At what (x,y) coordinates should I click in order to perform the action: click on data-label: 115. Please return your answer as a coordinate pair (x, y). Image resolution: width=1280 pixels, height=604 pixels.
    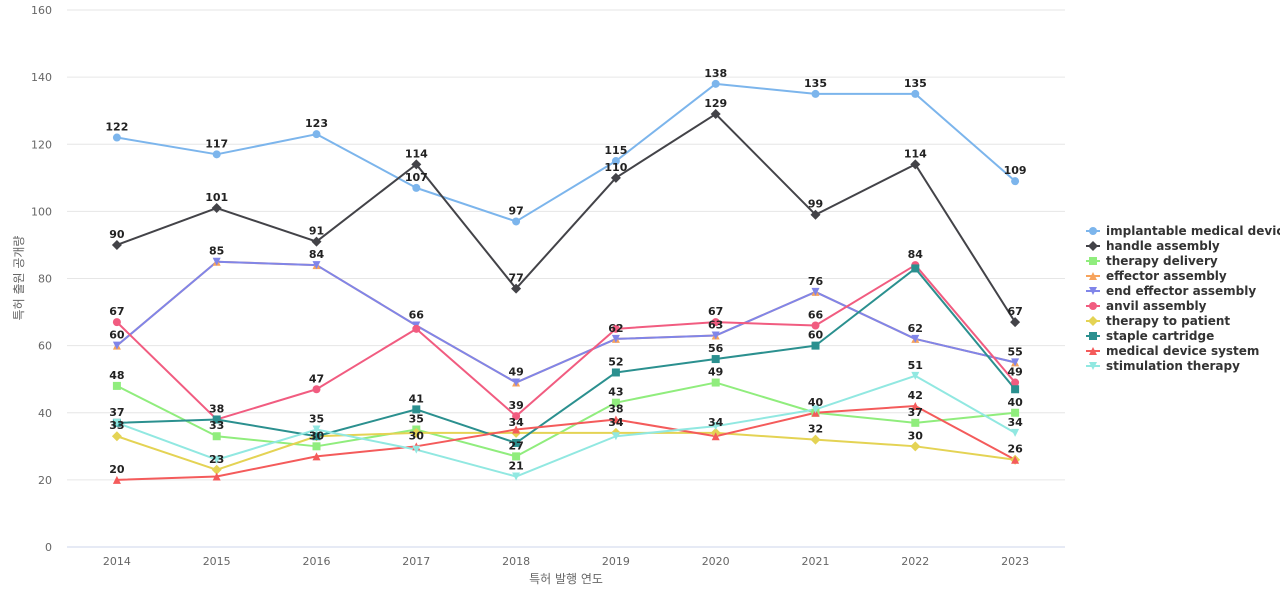
    Looking at the image, I should click on (615, 150).